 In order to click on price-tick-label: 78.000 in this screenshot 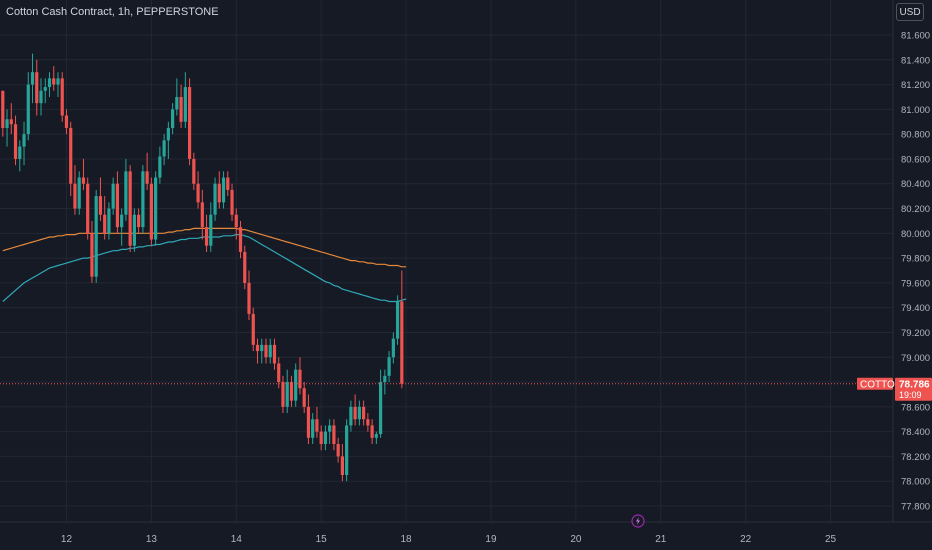, I will do `click(915, 482)`.